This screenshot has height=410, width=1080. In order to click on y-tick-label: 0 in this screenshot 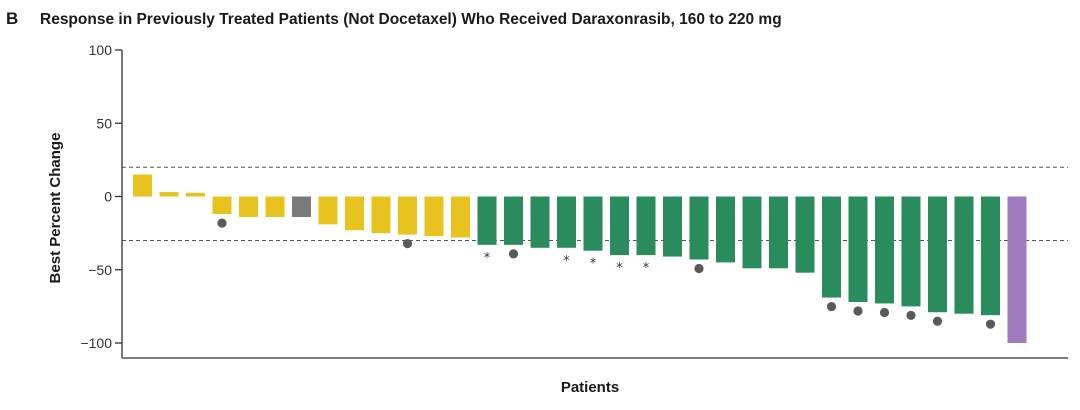, I will do `click(108, 197)`.